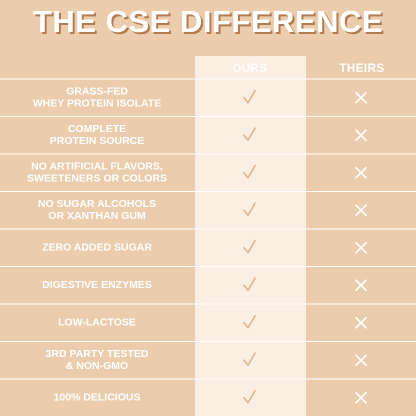 Image resolution: width=416 pixels, height=416 pixels. Describe the element at coordinates (97, 204) in the screenshot. I see `row-label: NO SUGAR ALCOHOLS` at that location.